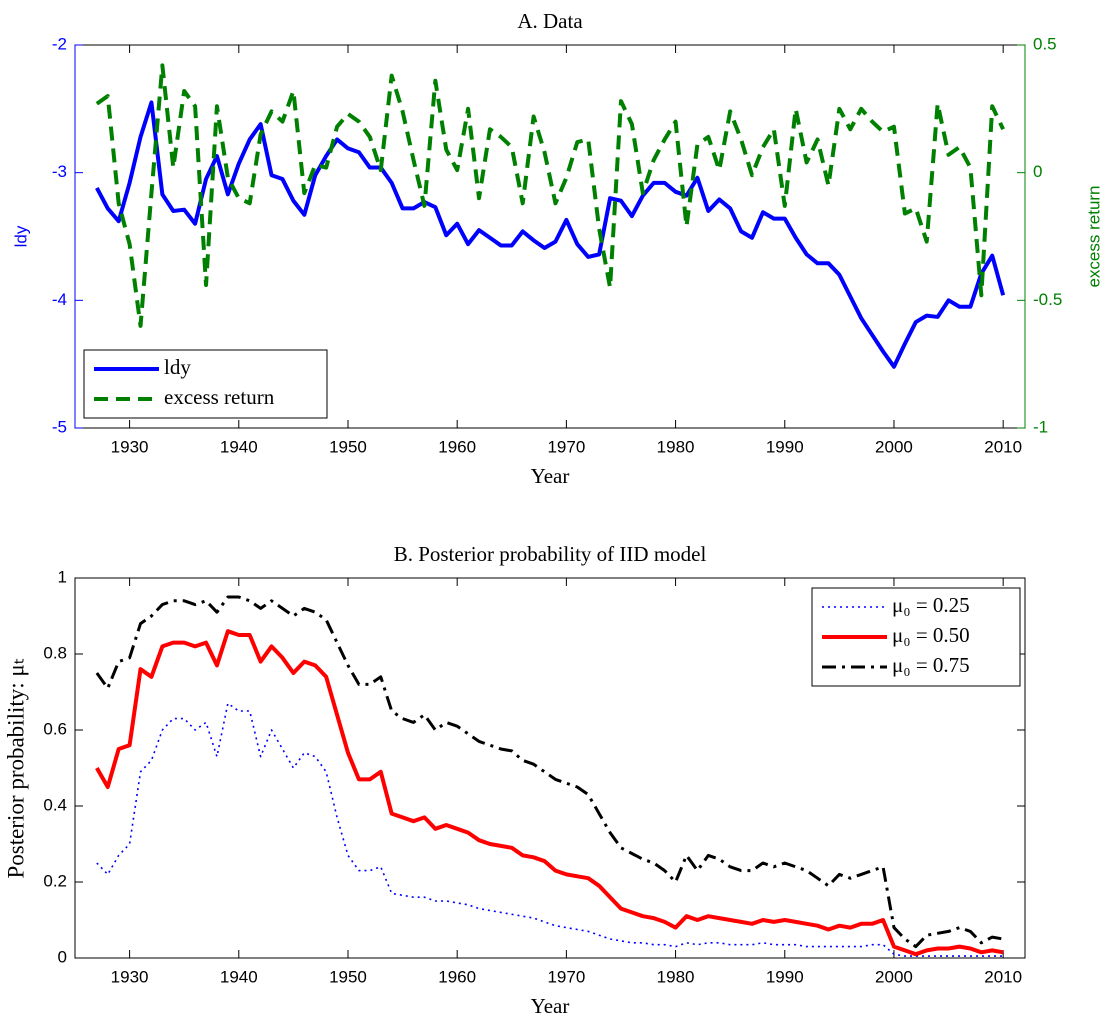  What do you see at coordinates (205, 384) in the screenshot?
I see `legend-box` at bounding box center [205, 384].